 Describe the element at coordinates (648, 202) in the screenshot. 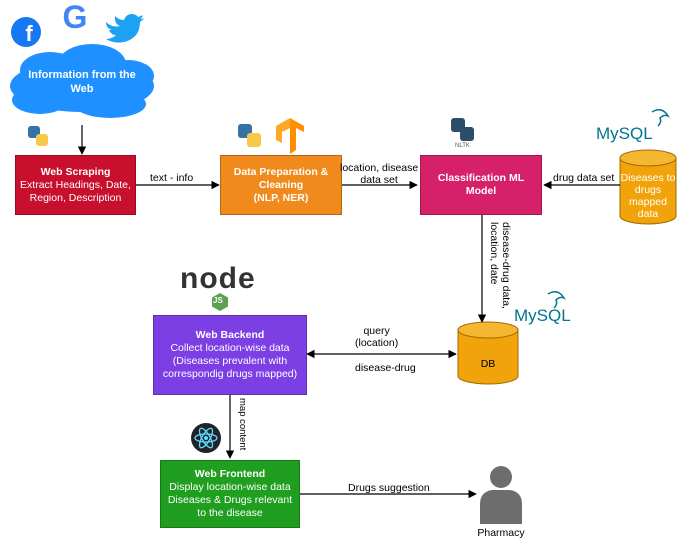

I see `mysql-source-line-3: mapped` at that location.